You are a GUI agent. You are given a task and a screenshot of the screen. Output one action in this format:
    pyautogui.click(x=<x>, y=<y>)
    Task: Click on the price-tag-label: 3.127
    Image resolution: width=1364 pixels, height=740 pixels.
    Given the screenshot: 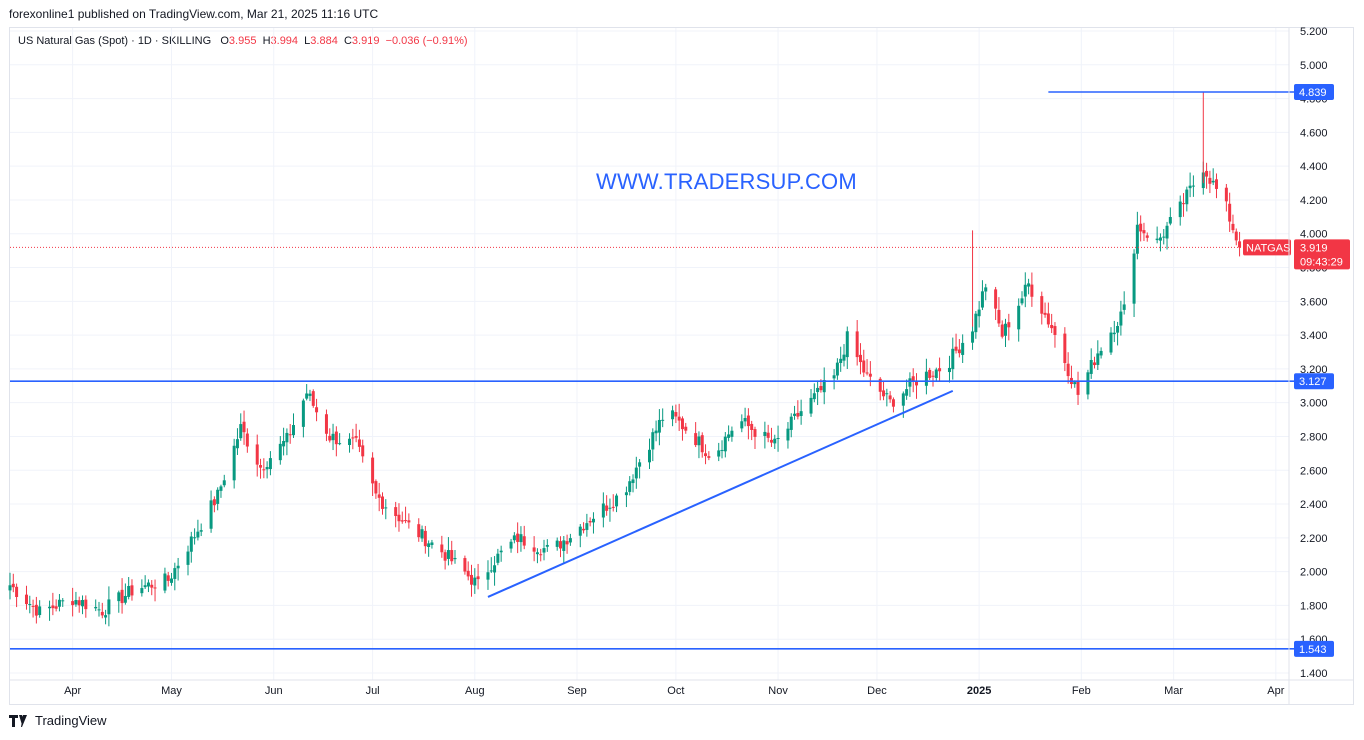 What is the action you would take?
    pyautogui.click(x=1313, y=382)
    